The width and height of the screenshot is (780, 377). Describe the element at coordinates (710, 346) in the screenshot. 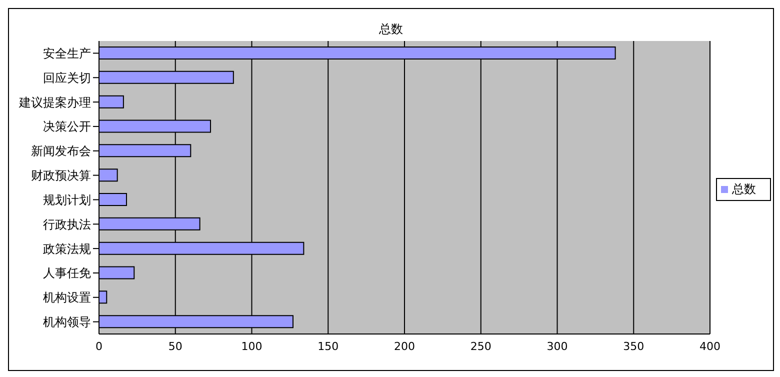

I see `x-tick-label: 400` at that location.